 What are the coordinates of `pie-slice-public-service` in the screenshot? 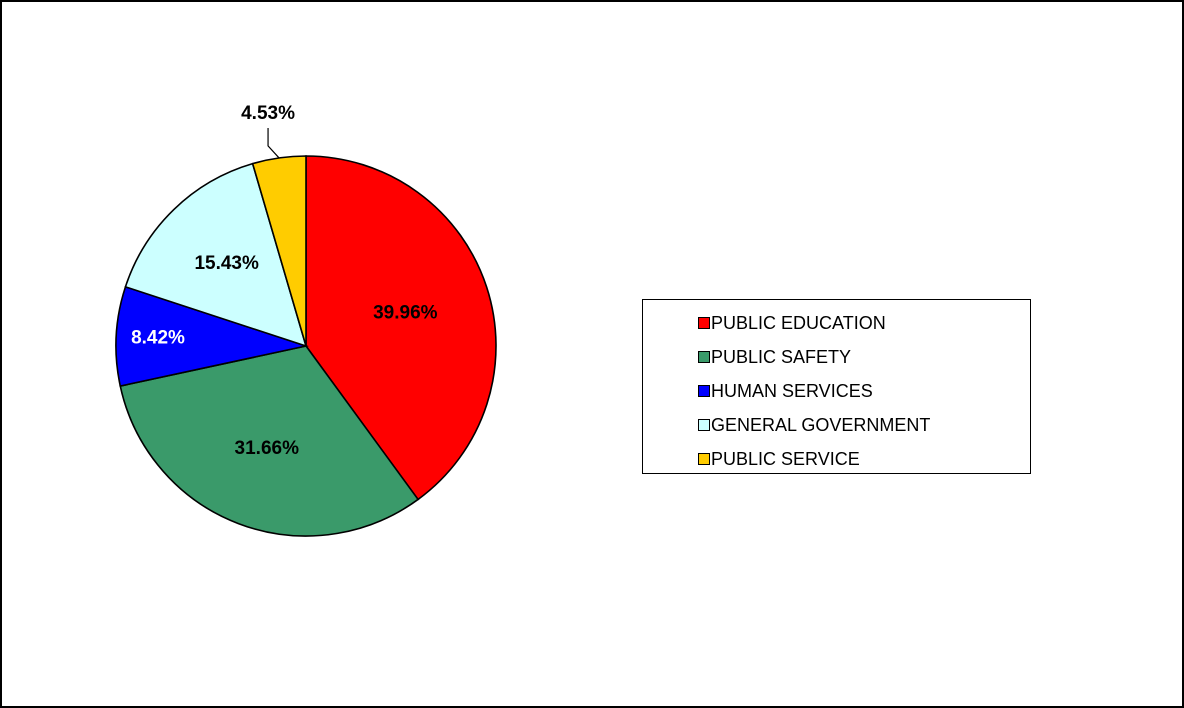 It's located at (279, 251).